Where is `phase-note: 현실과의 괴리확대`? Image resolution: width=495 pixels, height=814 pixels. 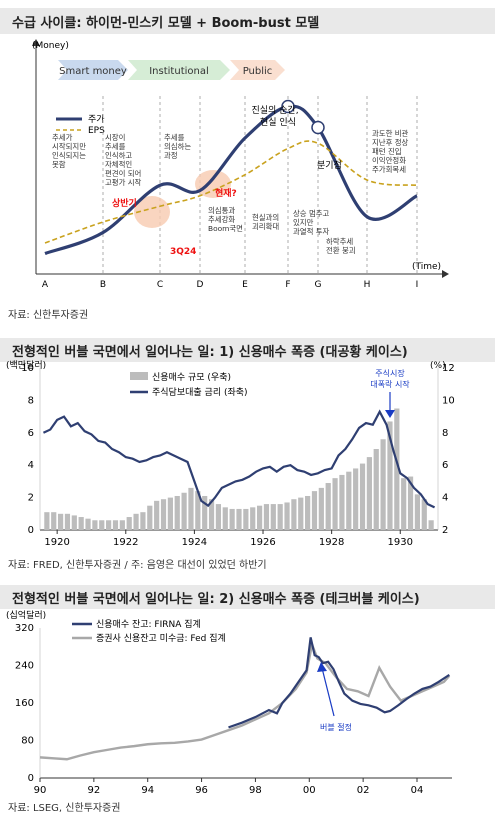
phase-note: 현실과의 괴리확대 is located at coordinates (265, 222).